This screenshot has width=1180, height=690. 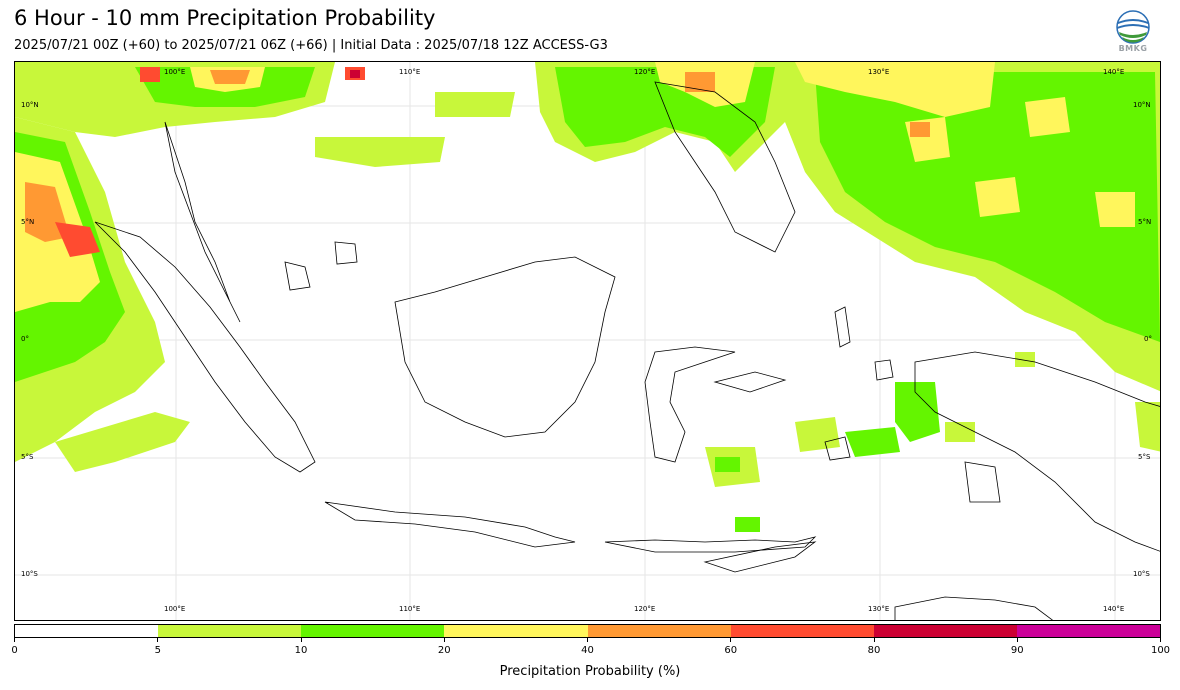 What do you see at coordinates (1160, 650) in the screenshot?
I see `colorbar-tick-label: 100` at bounding box center [1160, 650].